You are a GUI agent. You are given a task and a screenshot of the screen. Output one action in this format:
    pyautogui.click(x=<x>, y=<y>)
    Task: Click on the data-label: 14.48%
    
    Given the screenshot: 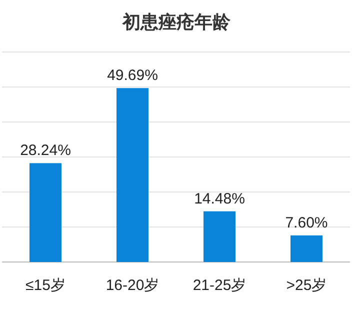 What is the action you would take?
    pyautogui.click(x=219, y=199)
    